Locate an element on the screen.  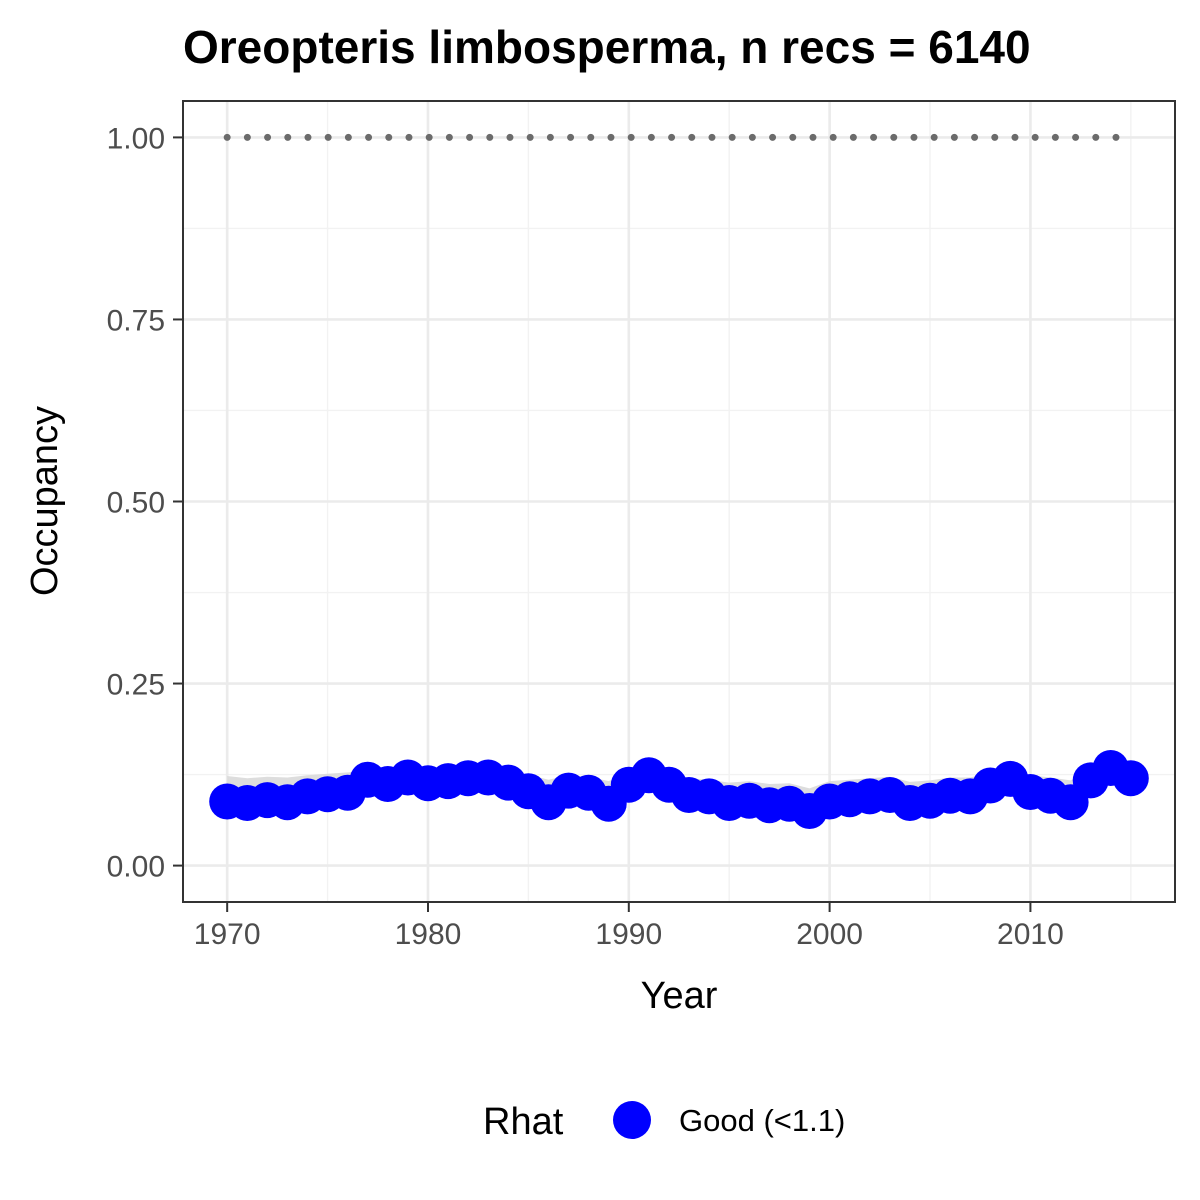
y-tick-label: 0.75 is located at coordinates (136, 320).